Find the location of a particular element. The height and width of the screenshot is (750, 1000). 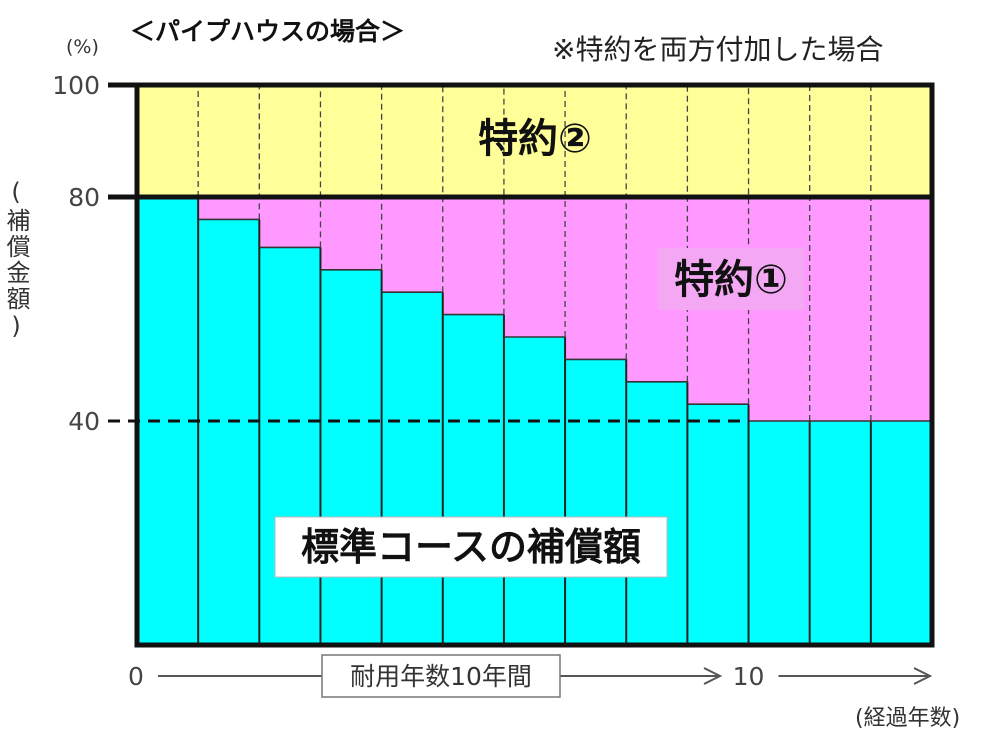

useful-life-label: 耐用年数10年間 is located at coordinates (441, 676).